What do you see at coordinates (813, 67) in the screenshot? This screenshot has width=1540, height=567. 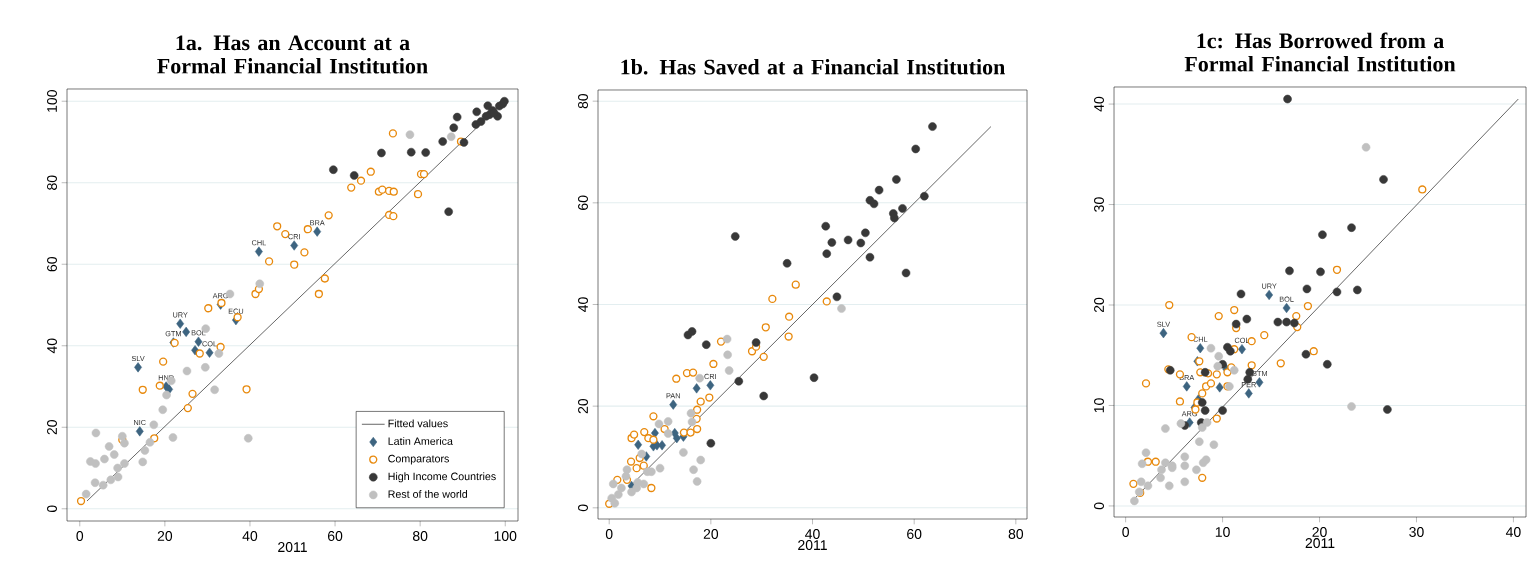 I see `chart-title: 1b. Has Saved at a Financial Institution` at bounding box center [813, 67].